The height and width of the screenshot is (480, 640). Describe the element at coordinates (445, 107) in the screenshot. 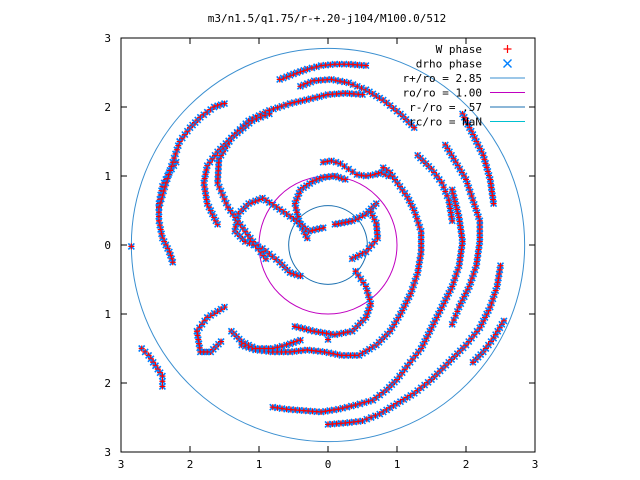

I see `legend-label: r-/ro = .57` at that location.